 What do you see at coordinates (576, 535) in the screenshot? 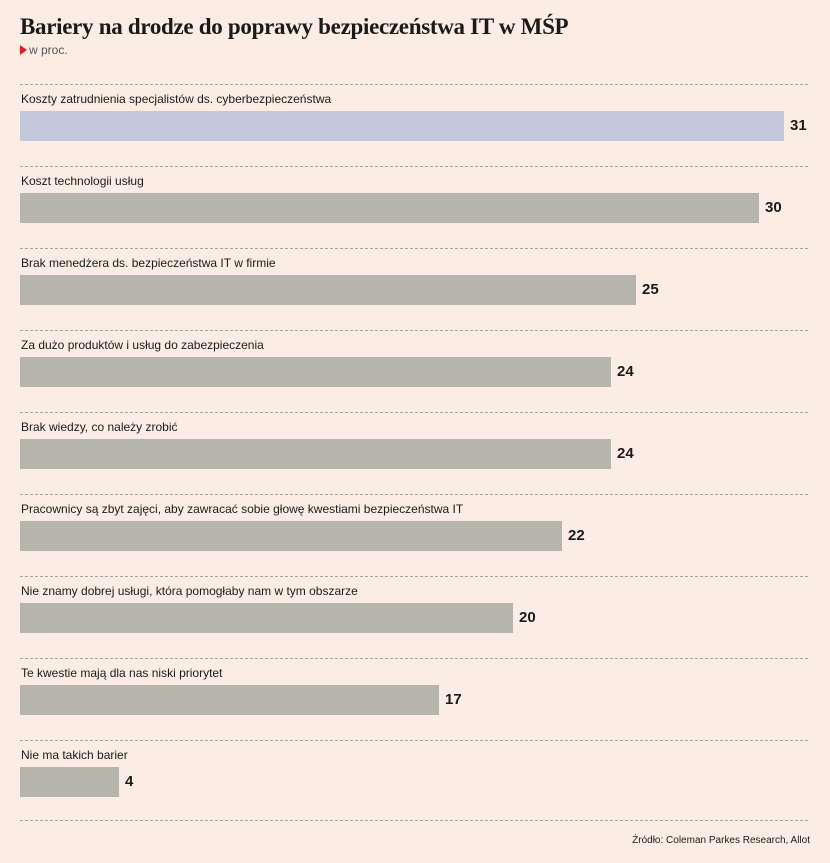
I see `value-label: 22` at bounding box center [576, 535].